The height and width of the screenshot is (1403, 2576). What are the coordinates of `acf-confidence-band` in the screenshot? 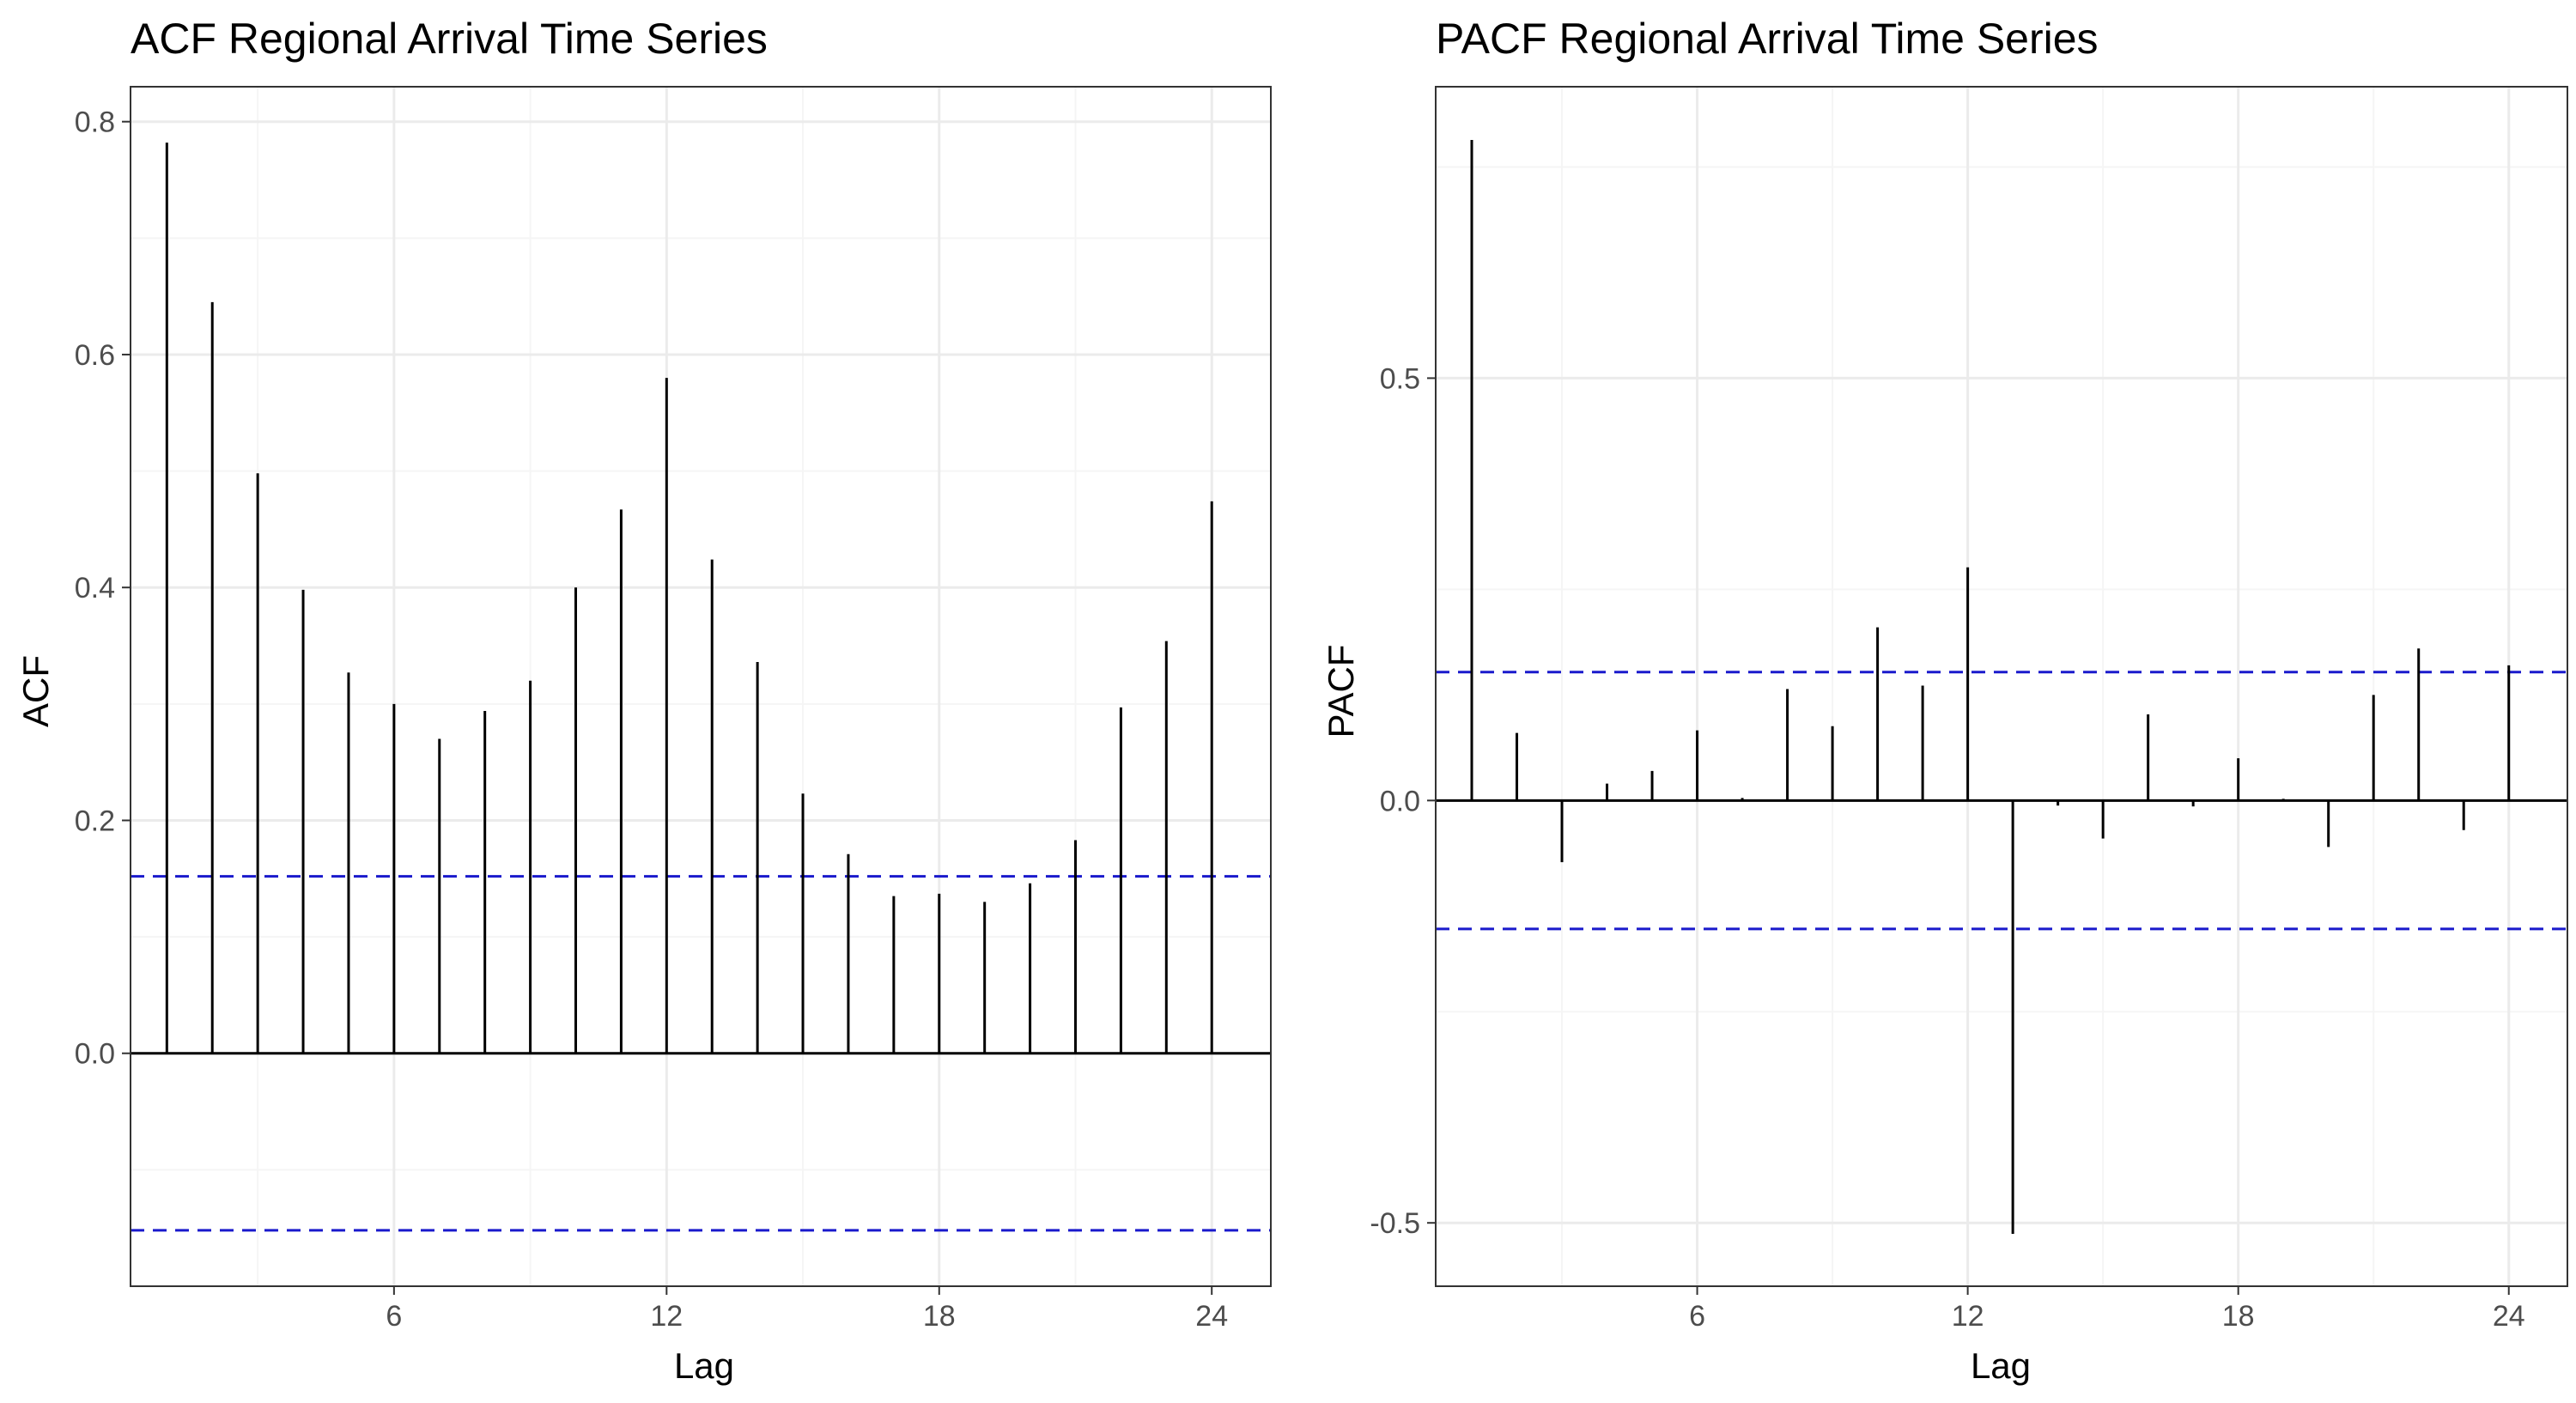 It's located at (701, 1053).